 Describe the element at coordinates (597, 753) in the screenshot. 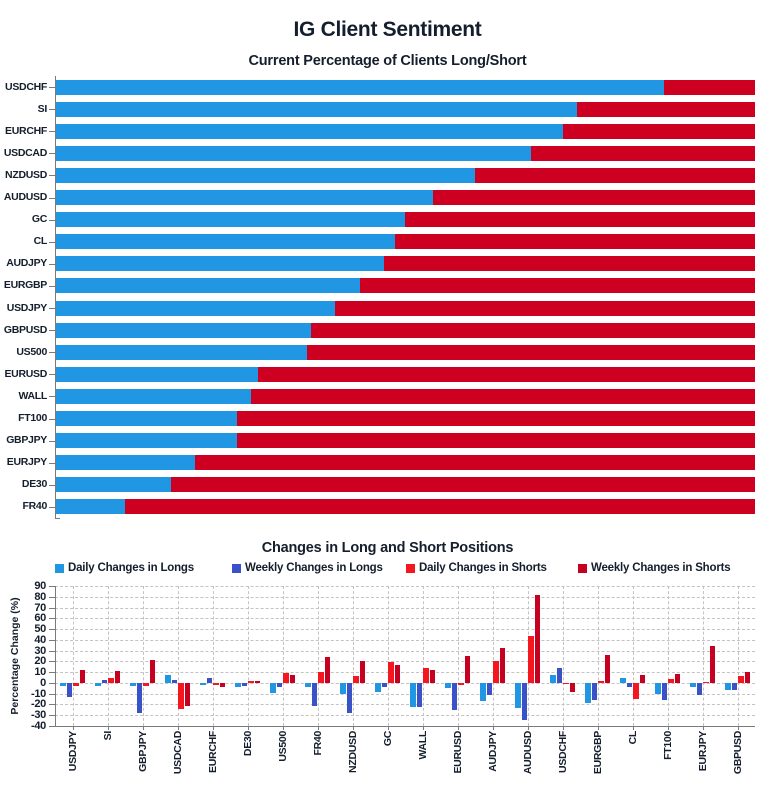

I see `x-axis-label: EURGBP` at that location.